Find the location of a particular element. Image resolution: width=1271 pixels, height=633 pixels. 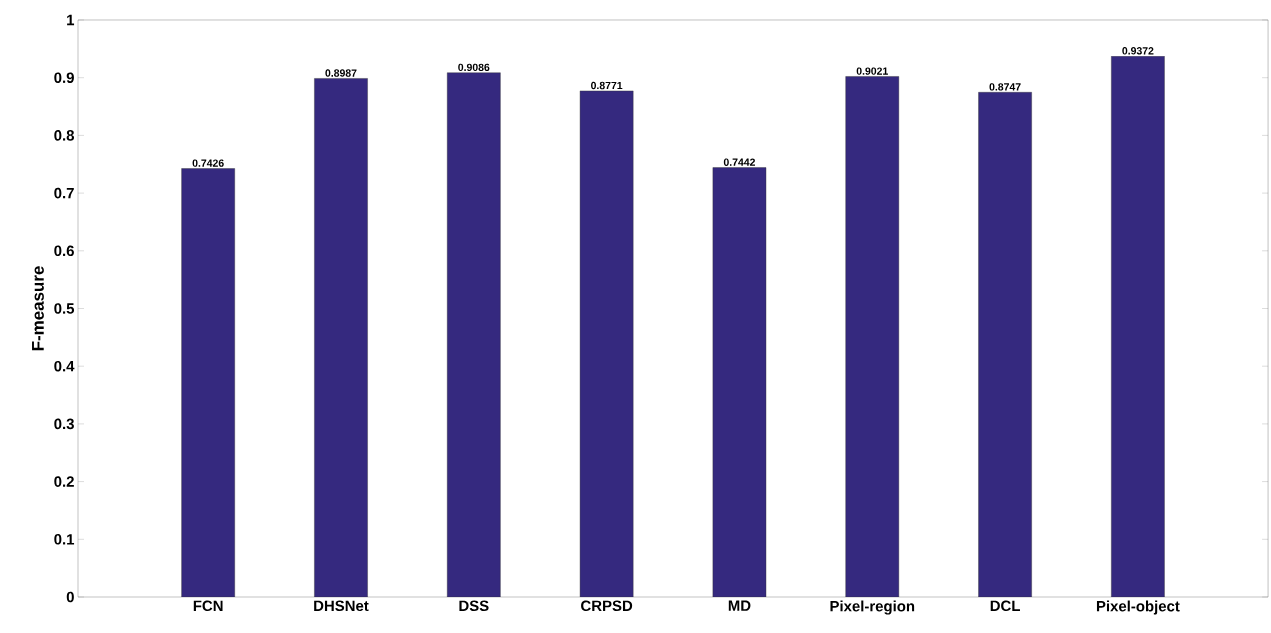

x-tick-label: DCL is located at coordinates (1005, 606).